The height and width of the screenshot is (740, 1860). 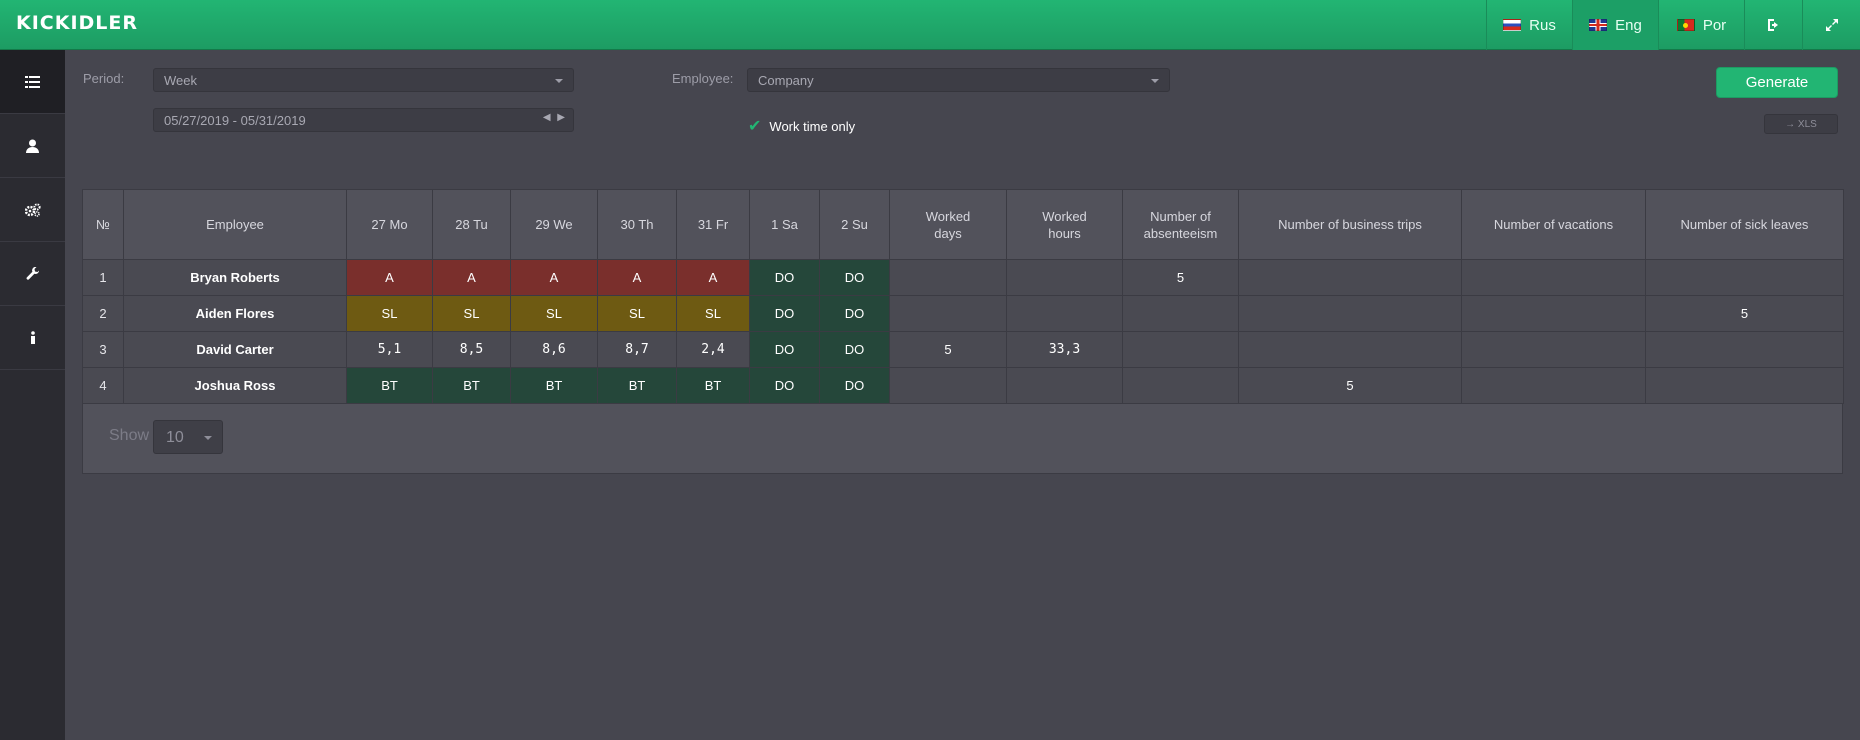 I want to click on cell-day-hours: 2,4, so click(x=713, y=349).